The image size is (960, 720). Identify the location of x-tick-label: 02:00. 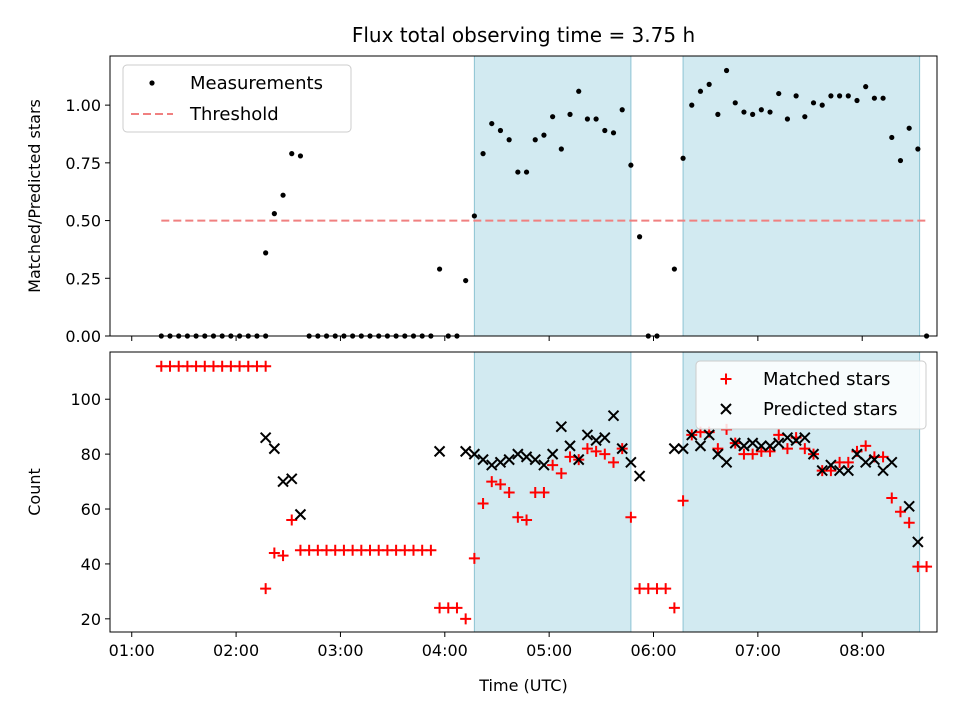
(236, 650).